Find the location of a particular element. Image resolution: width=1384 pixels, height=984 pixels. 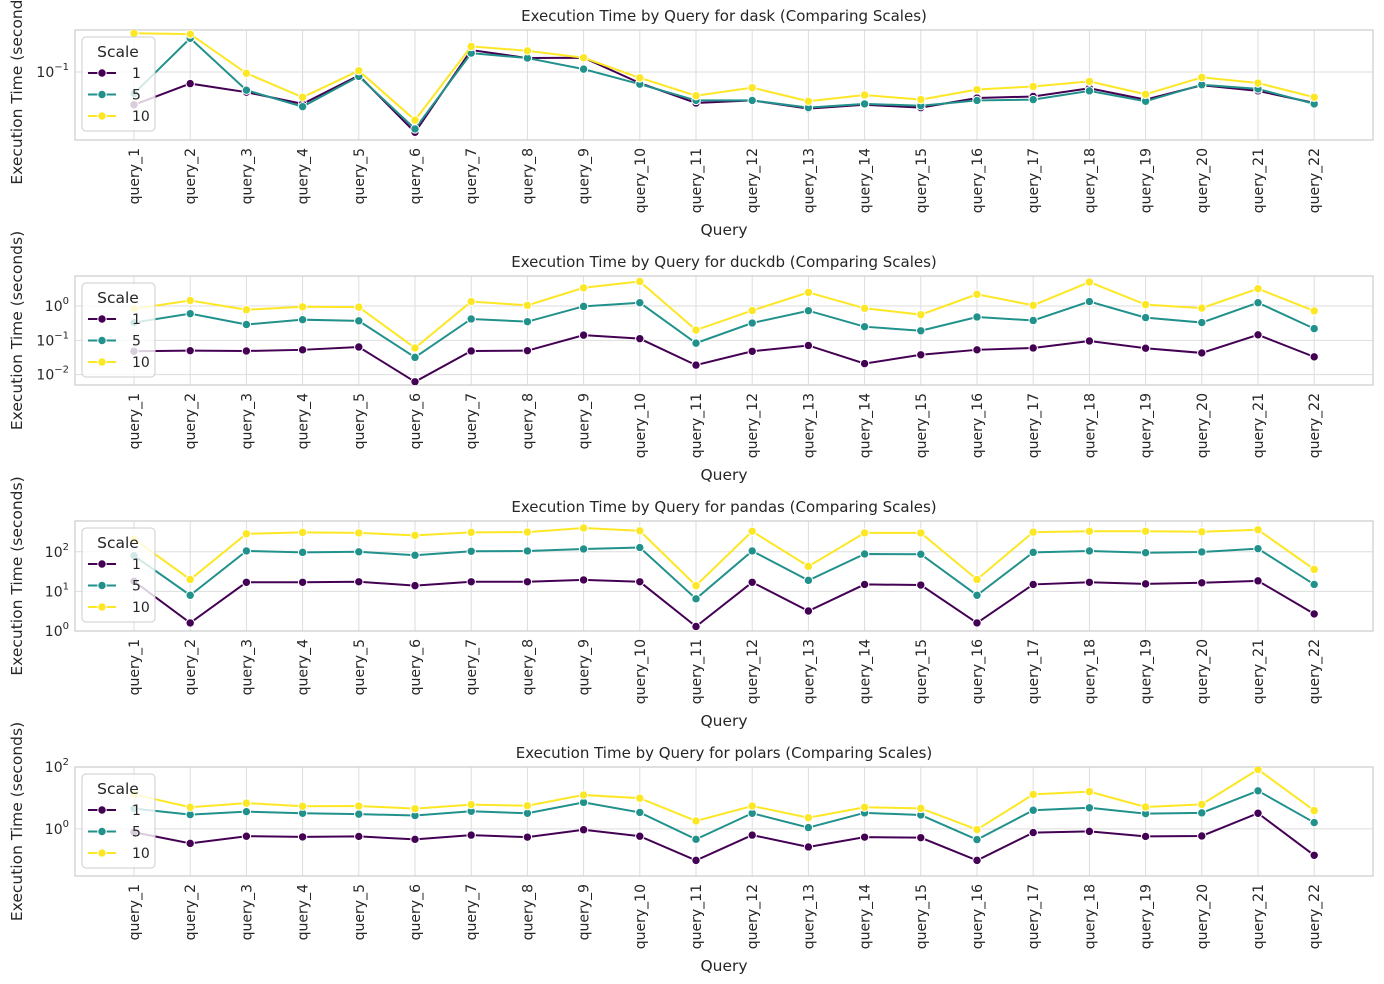

x-tick-label: query_13 is located at coordinates (809, 671).